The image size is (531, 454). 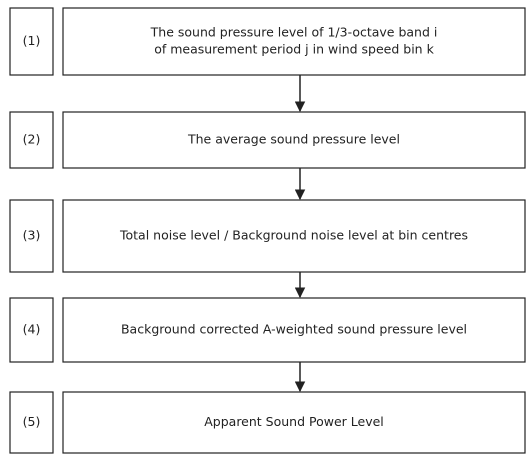 I want to click on step-number: (4), so click(x=32, y=329).